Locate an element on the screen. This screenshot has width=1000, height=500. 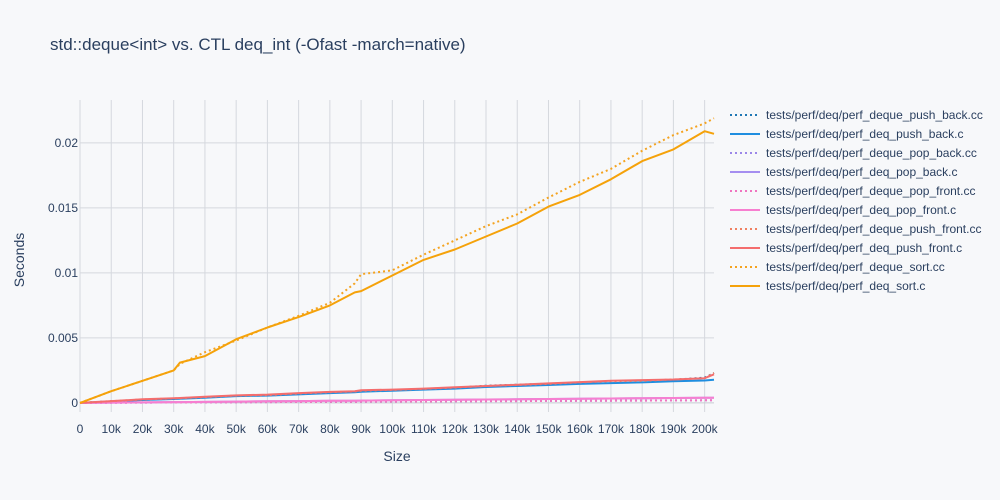
legend-item-label: tests/perf/deq/perf_deq_push_back.c is located at coordinates (864, 134).